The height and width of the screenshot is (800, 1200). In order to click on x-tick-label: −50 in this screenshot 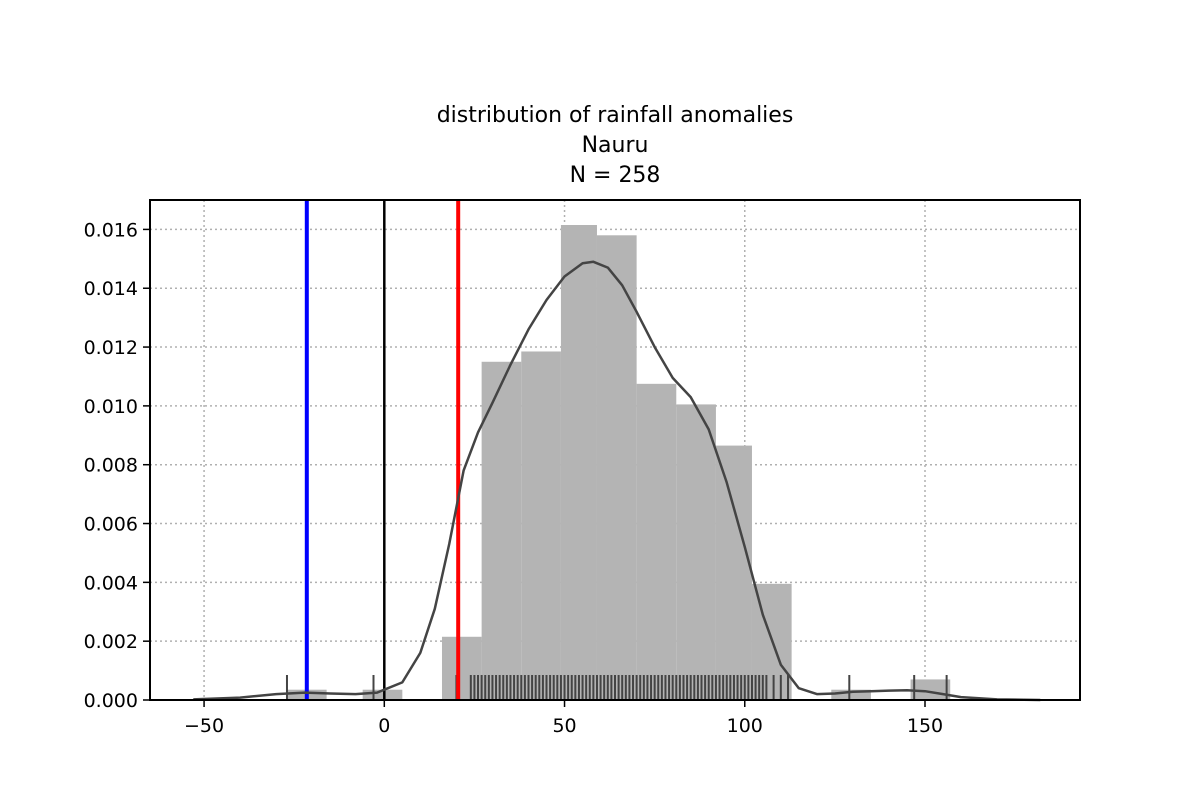, I will do `click(204, 726)`.